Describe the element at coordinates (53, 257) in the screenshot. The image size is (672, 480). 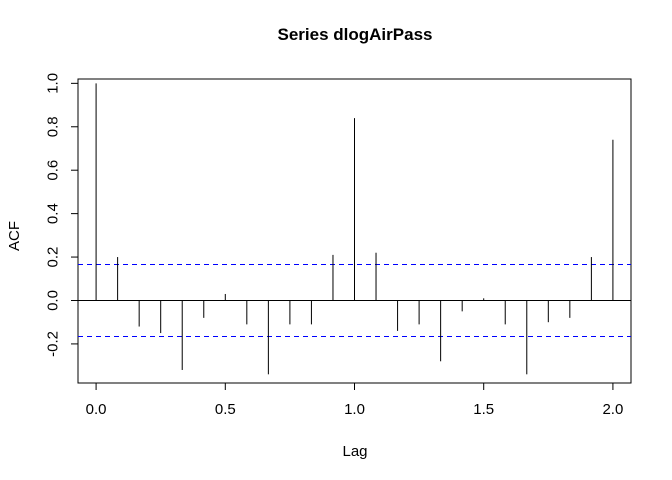
I see `y-tick-label: 0.2` at that location.